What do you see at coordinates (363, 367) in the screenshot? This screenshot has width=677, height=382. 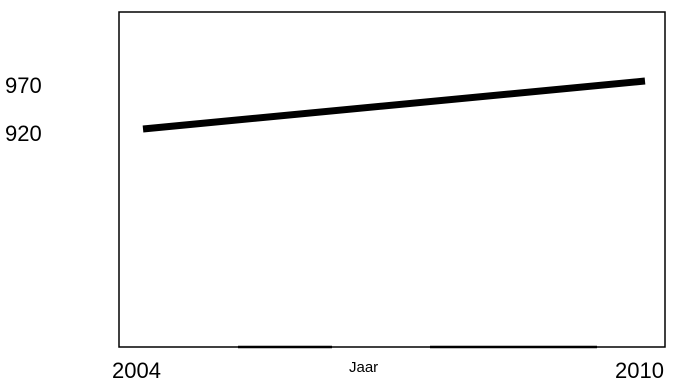 I see `x-axis-title: Jaar` at bounding box center [363, 367].